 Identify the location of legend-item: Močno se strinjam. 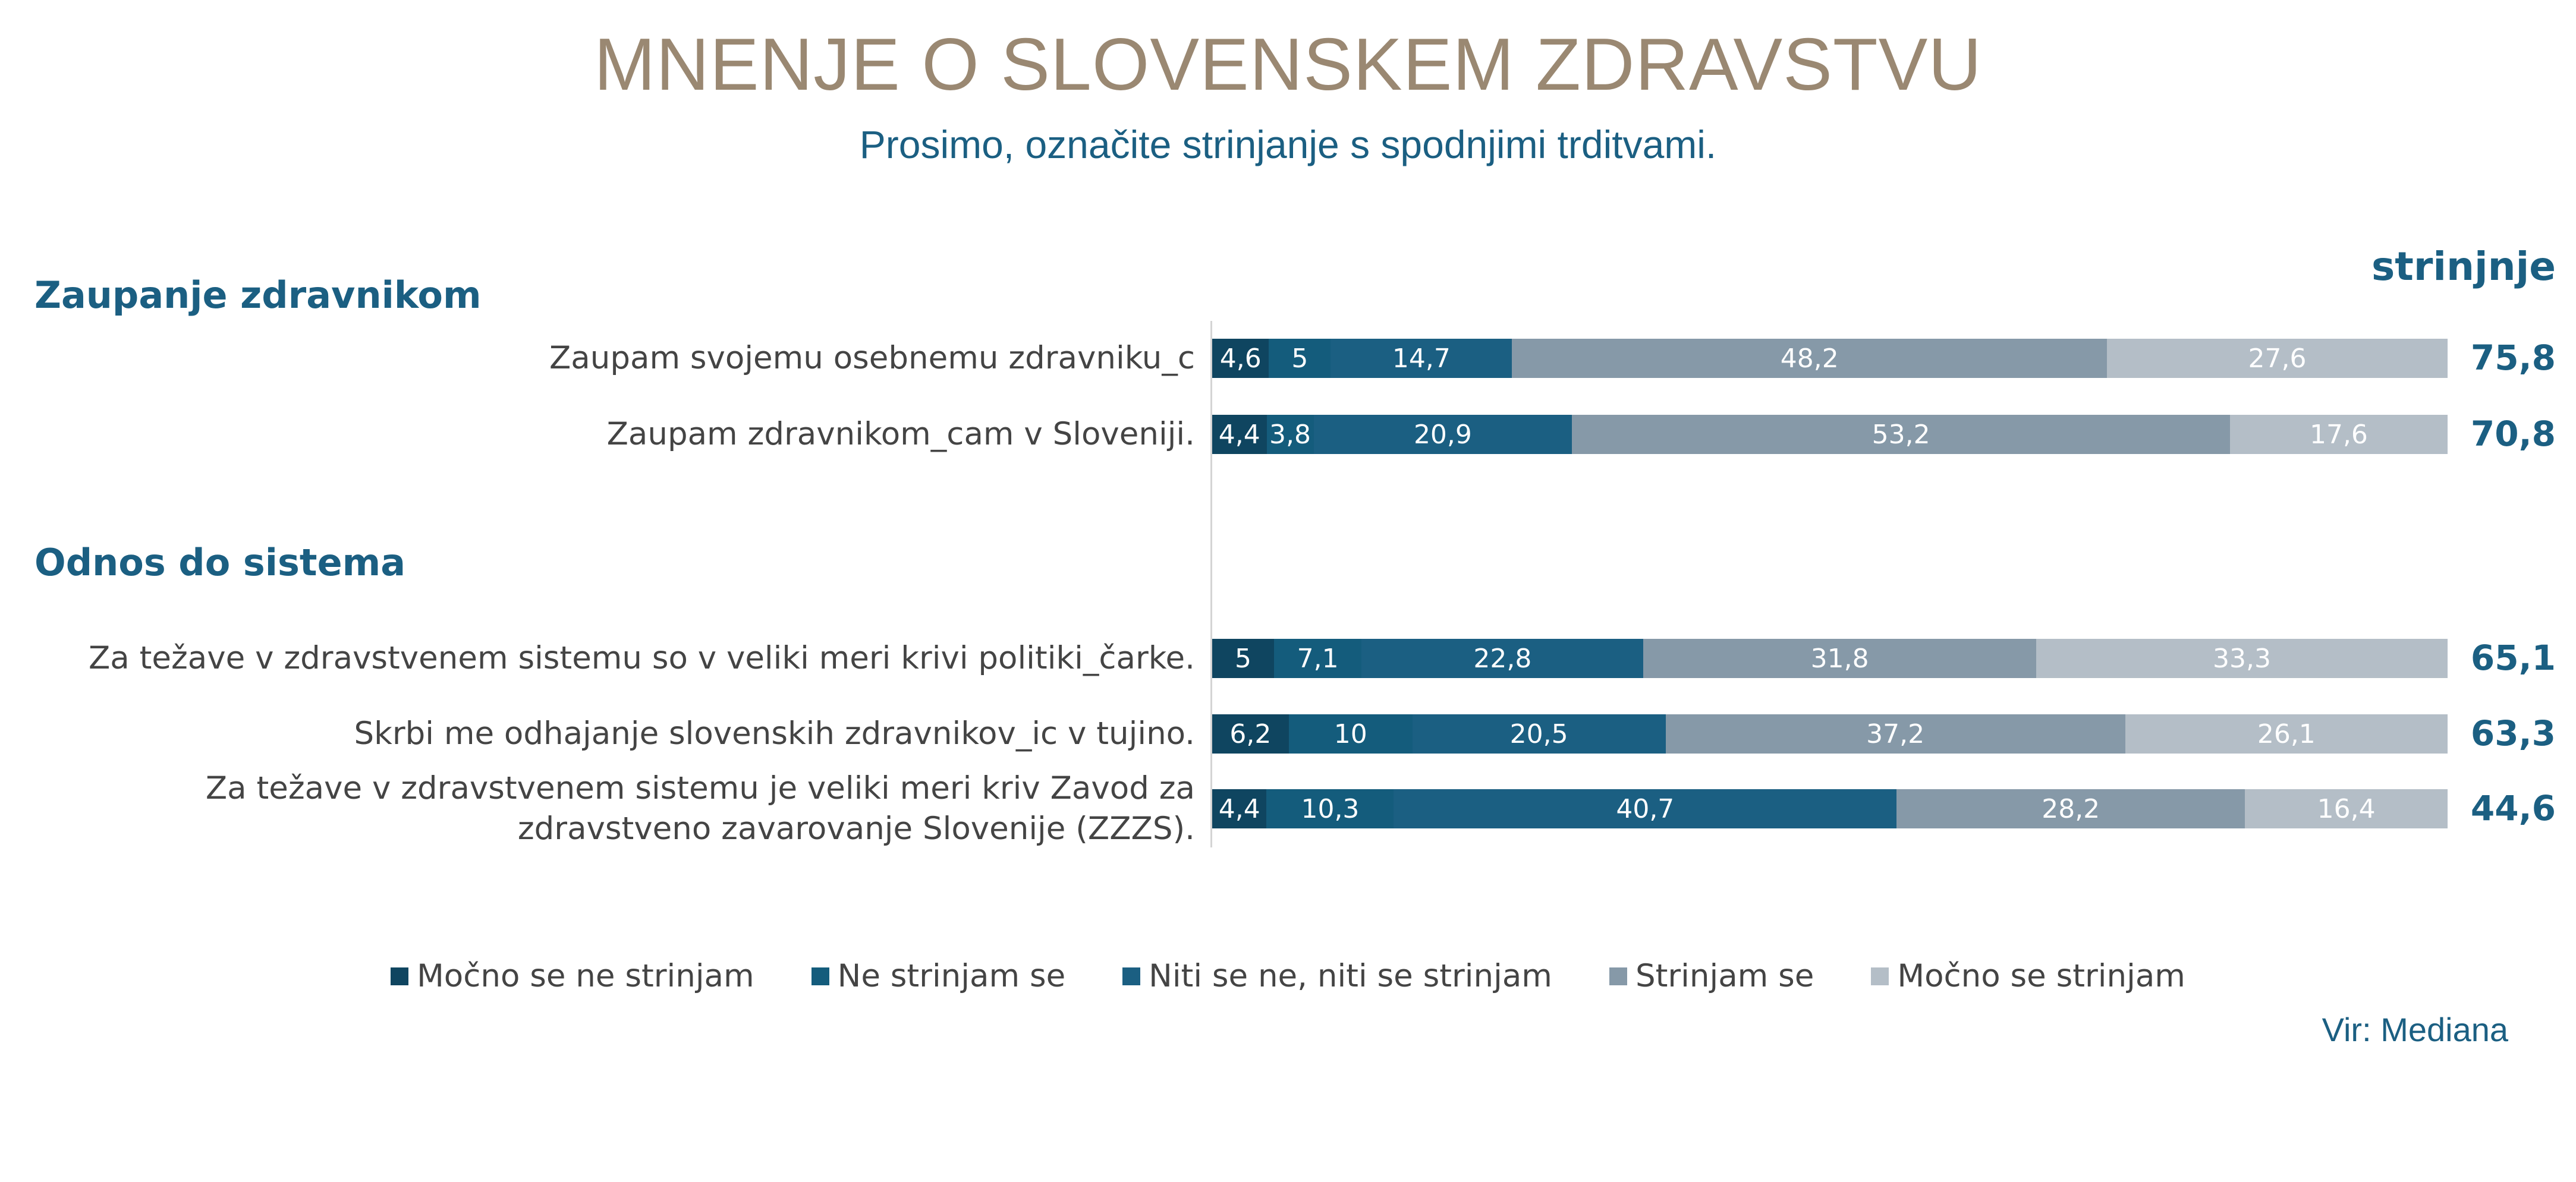
(2028, 976).